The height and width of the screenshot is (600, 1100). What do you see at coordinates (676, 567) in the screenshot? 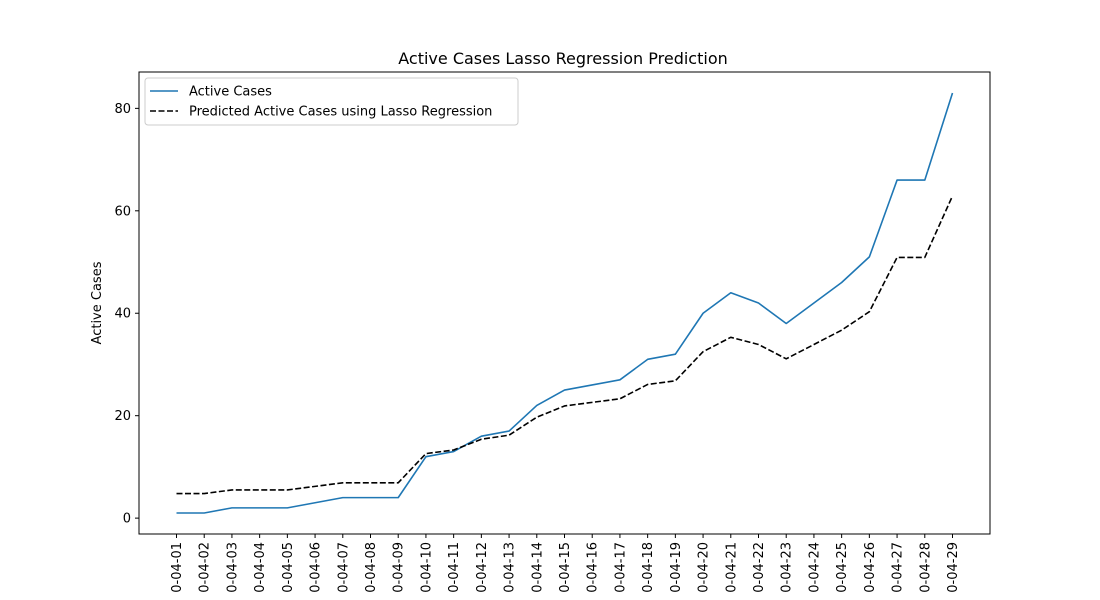
I see `x-tick-label: 0-04-19` at bounding box center [676, 567].